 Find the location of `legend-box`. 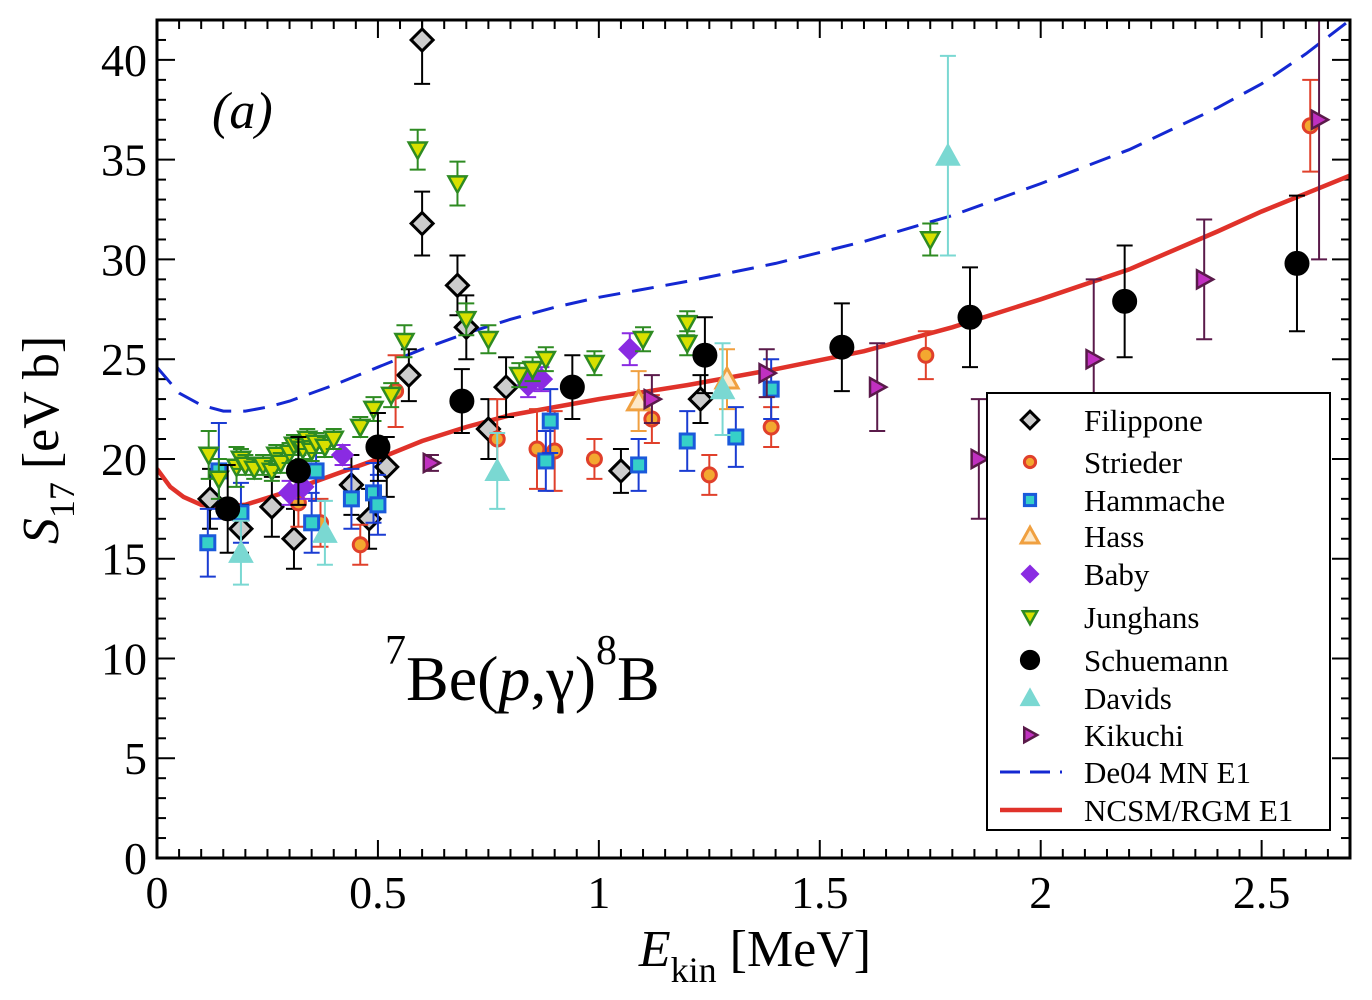

legend-box is located at coordinates (1158, 611).